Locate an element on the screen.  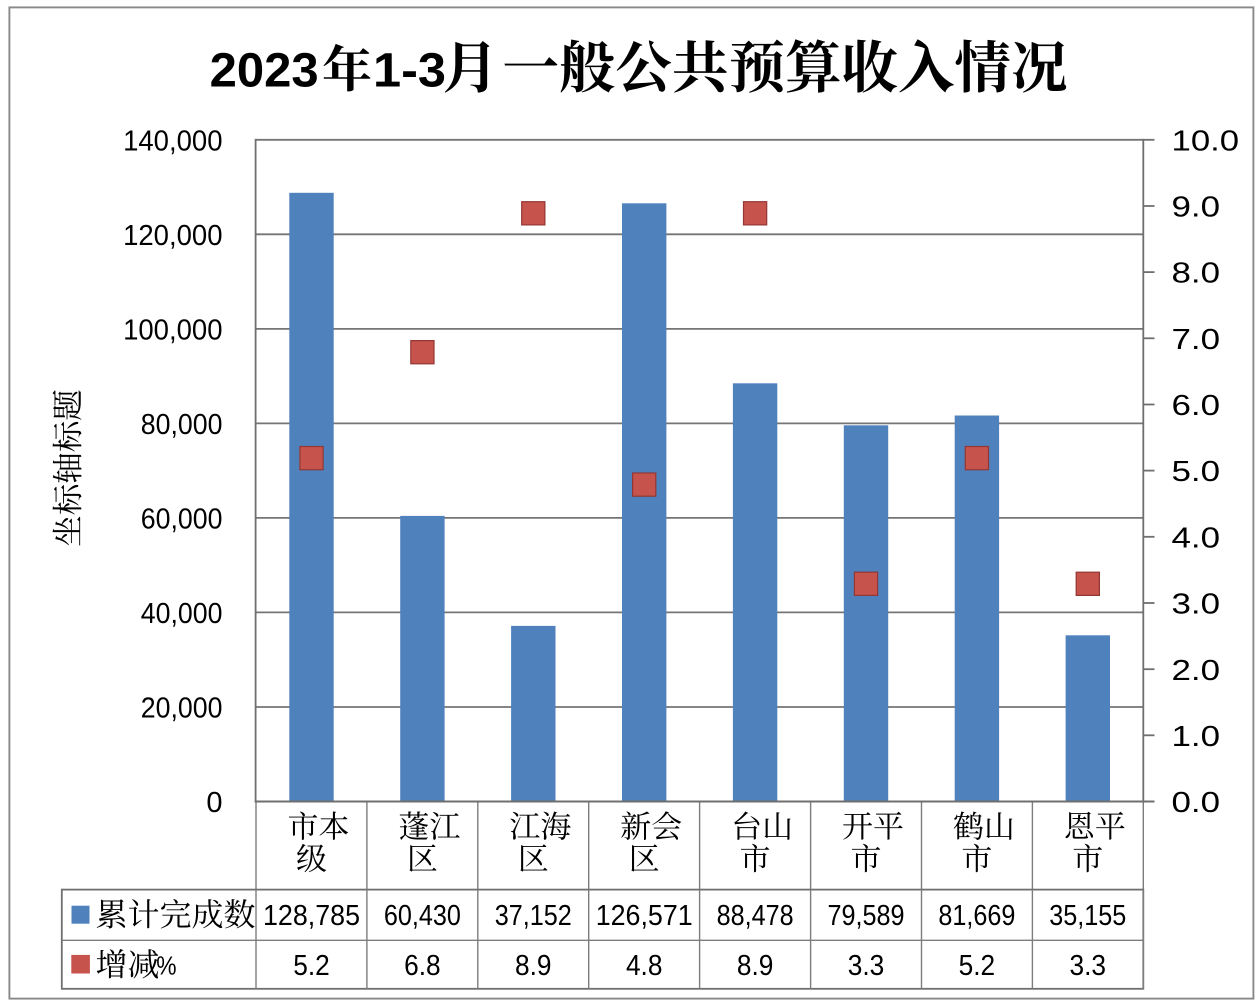
svg-text: 4.8 is located at coordinates (644, 966).